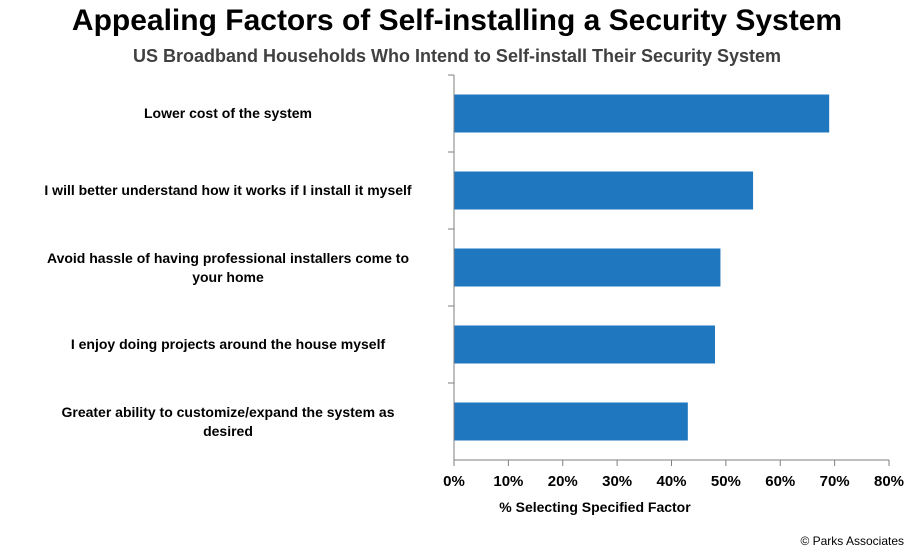 This screenshot has width=914, height=554. I want to click on x-tick-label: 30%, so click(617, 481).